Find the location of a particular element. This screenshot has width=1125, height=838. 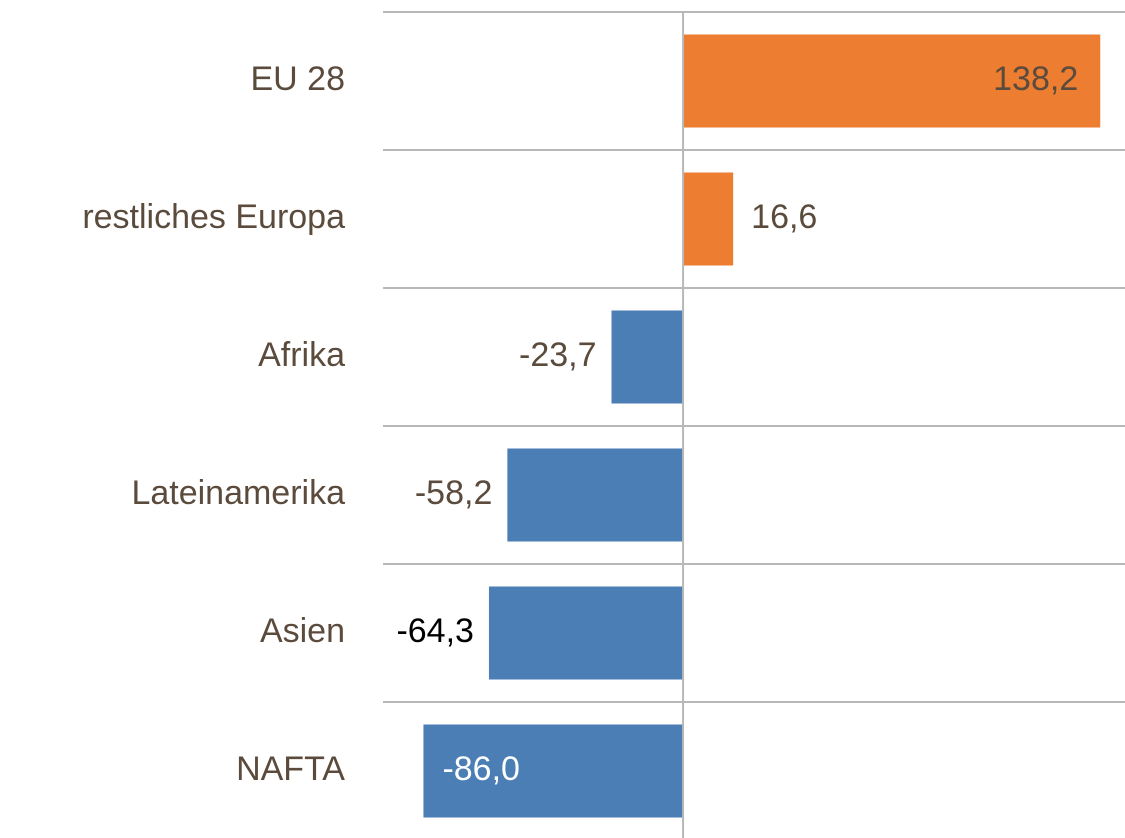

value-label: -23,7 is located at coordinates (558, 355).